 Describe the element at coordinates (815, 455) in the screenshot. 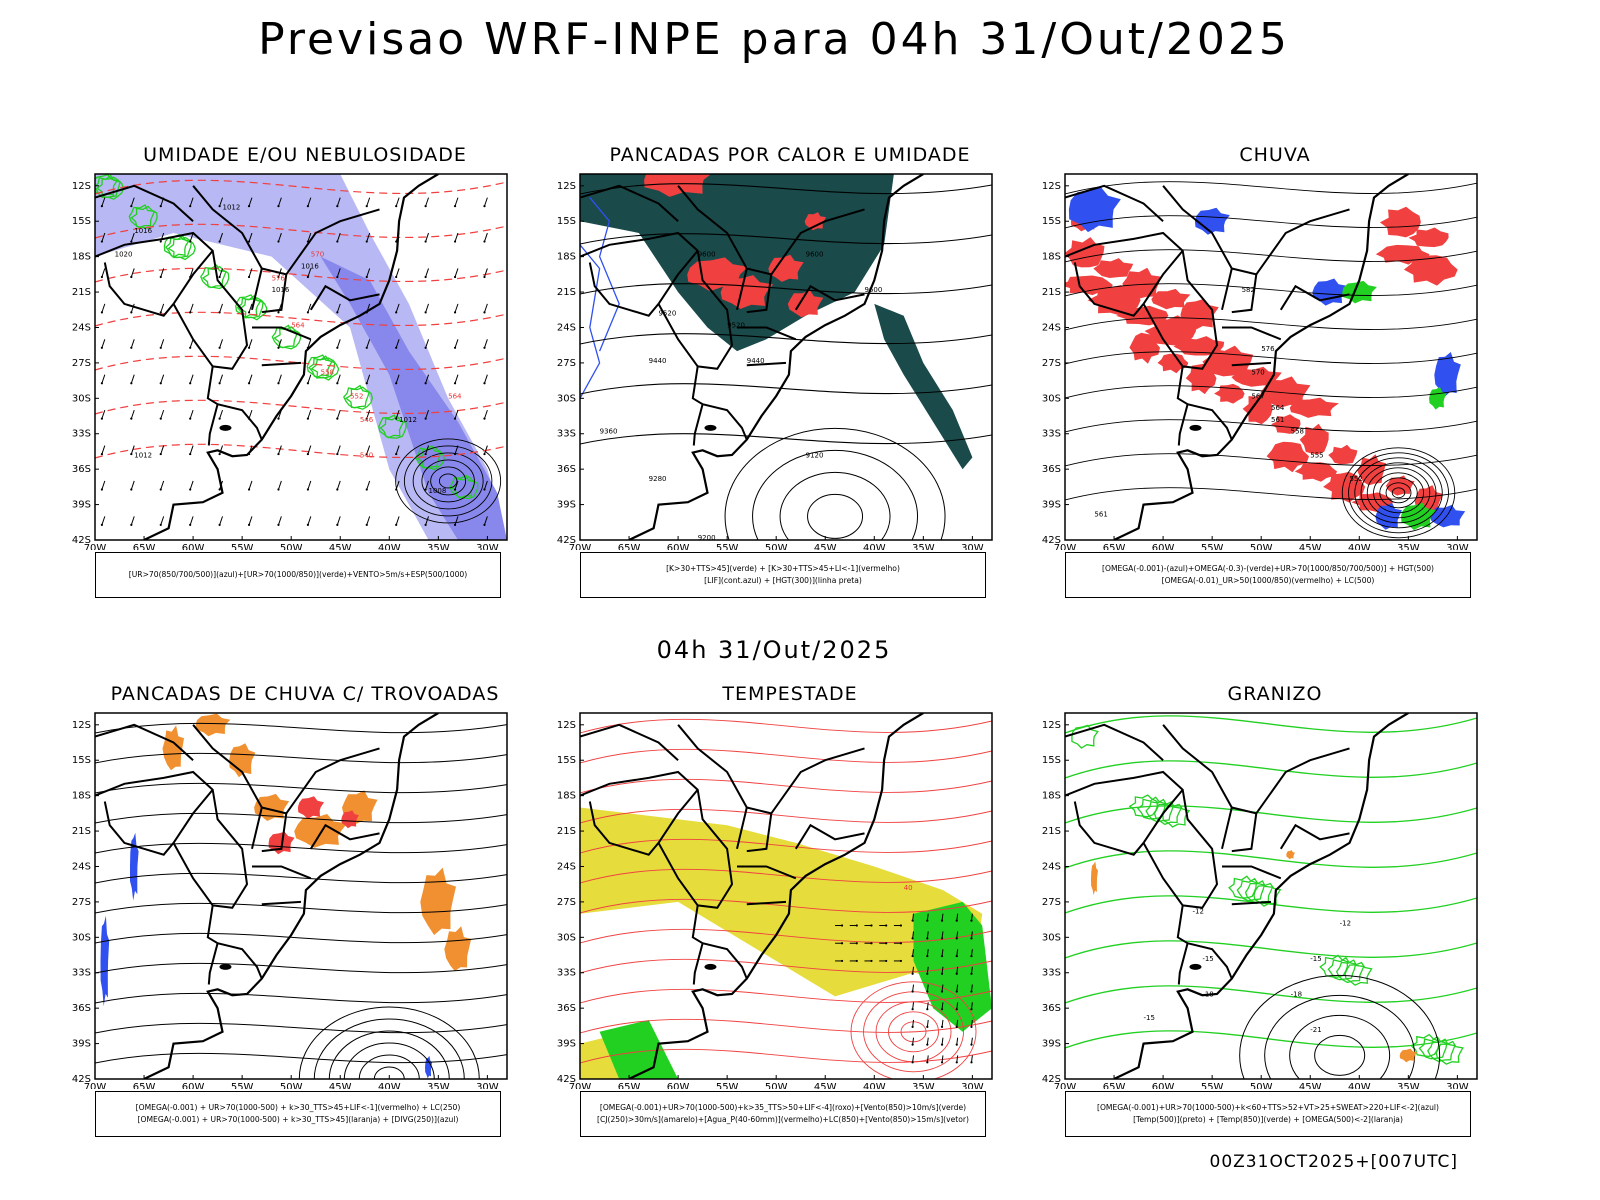

I see `contour-label: 9120` at that location.